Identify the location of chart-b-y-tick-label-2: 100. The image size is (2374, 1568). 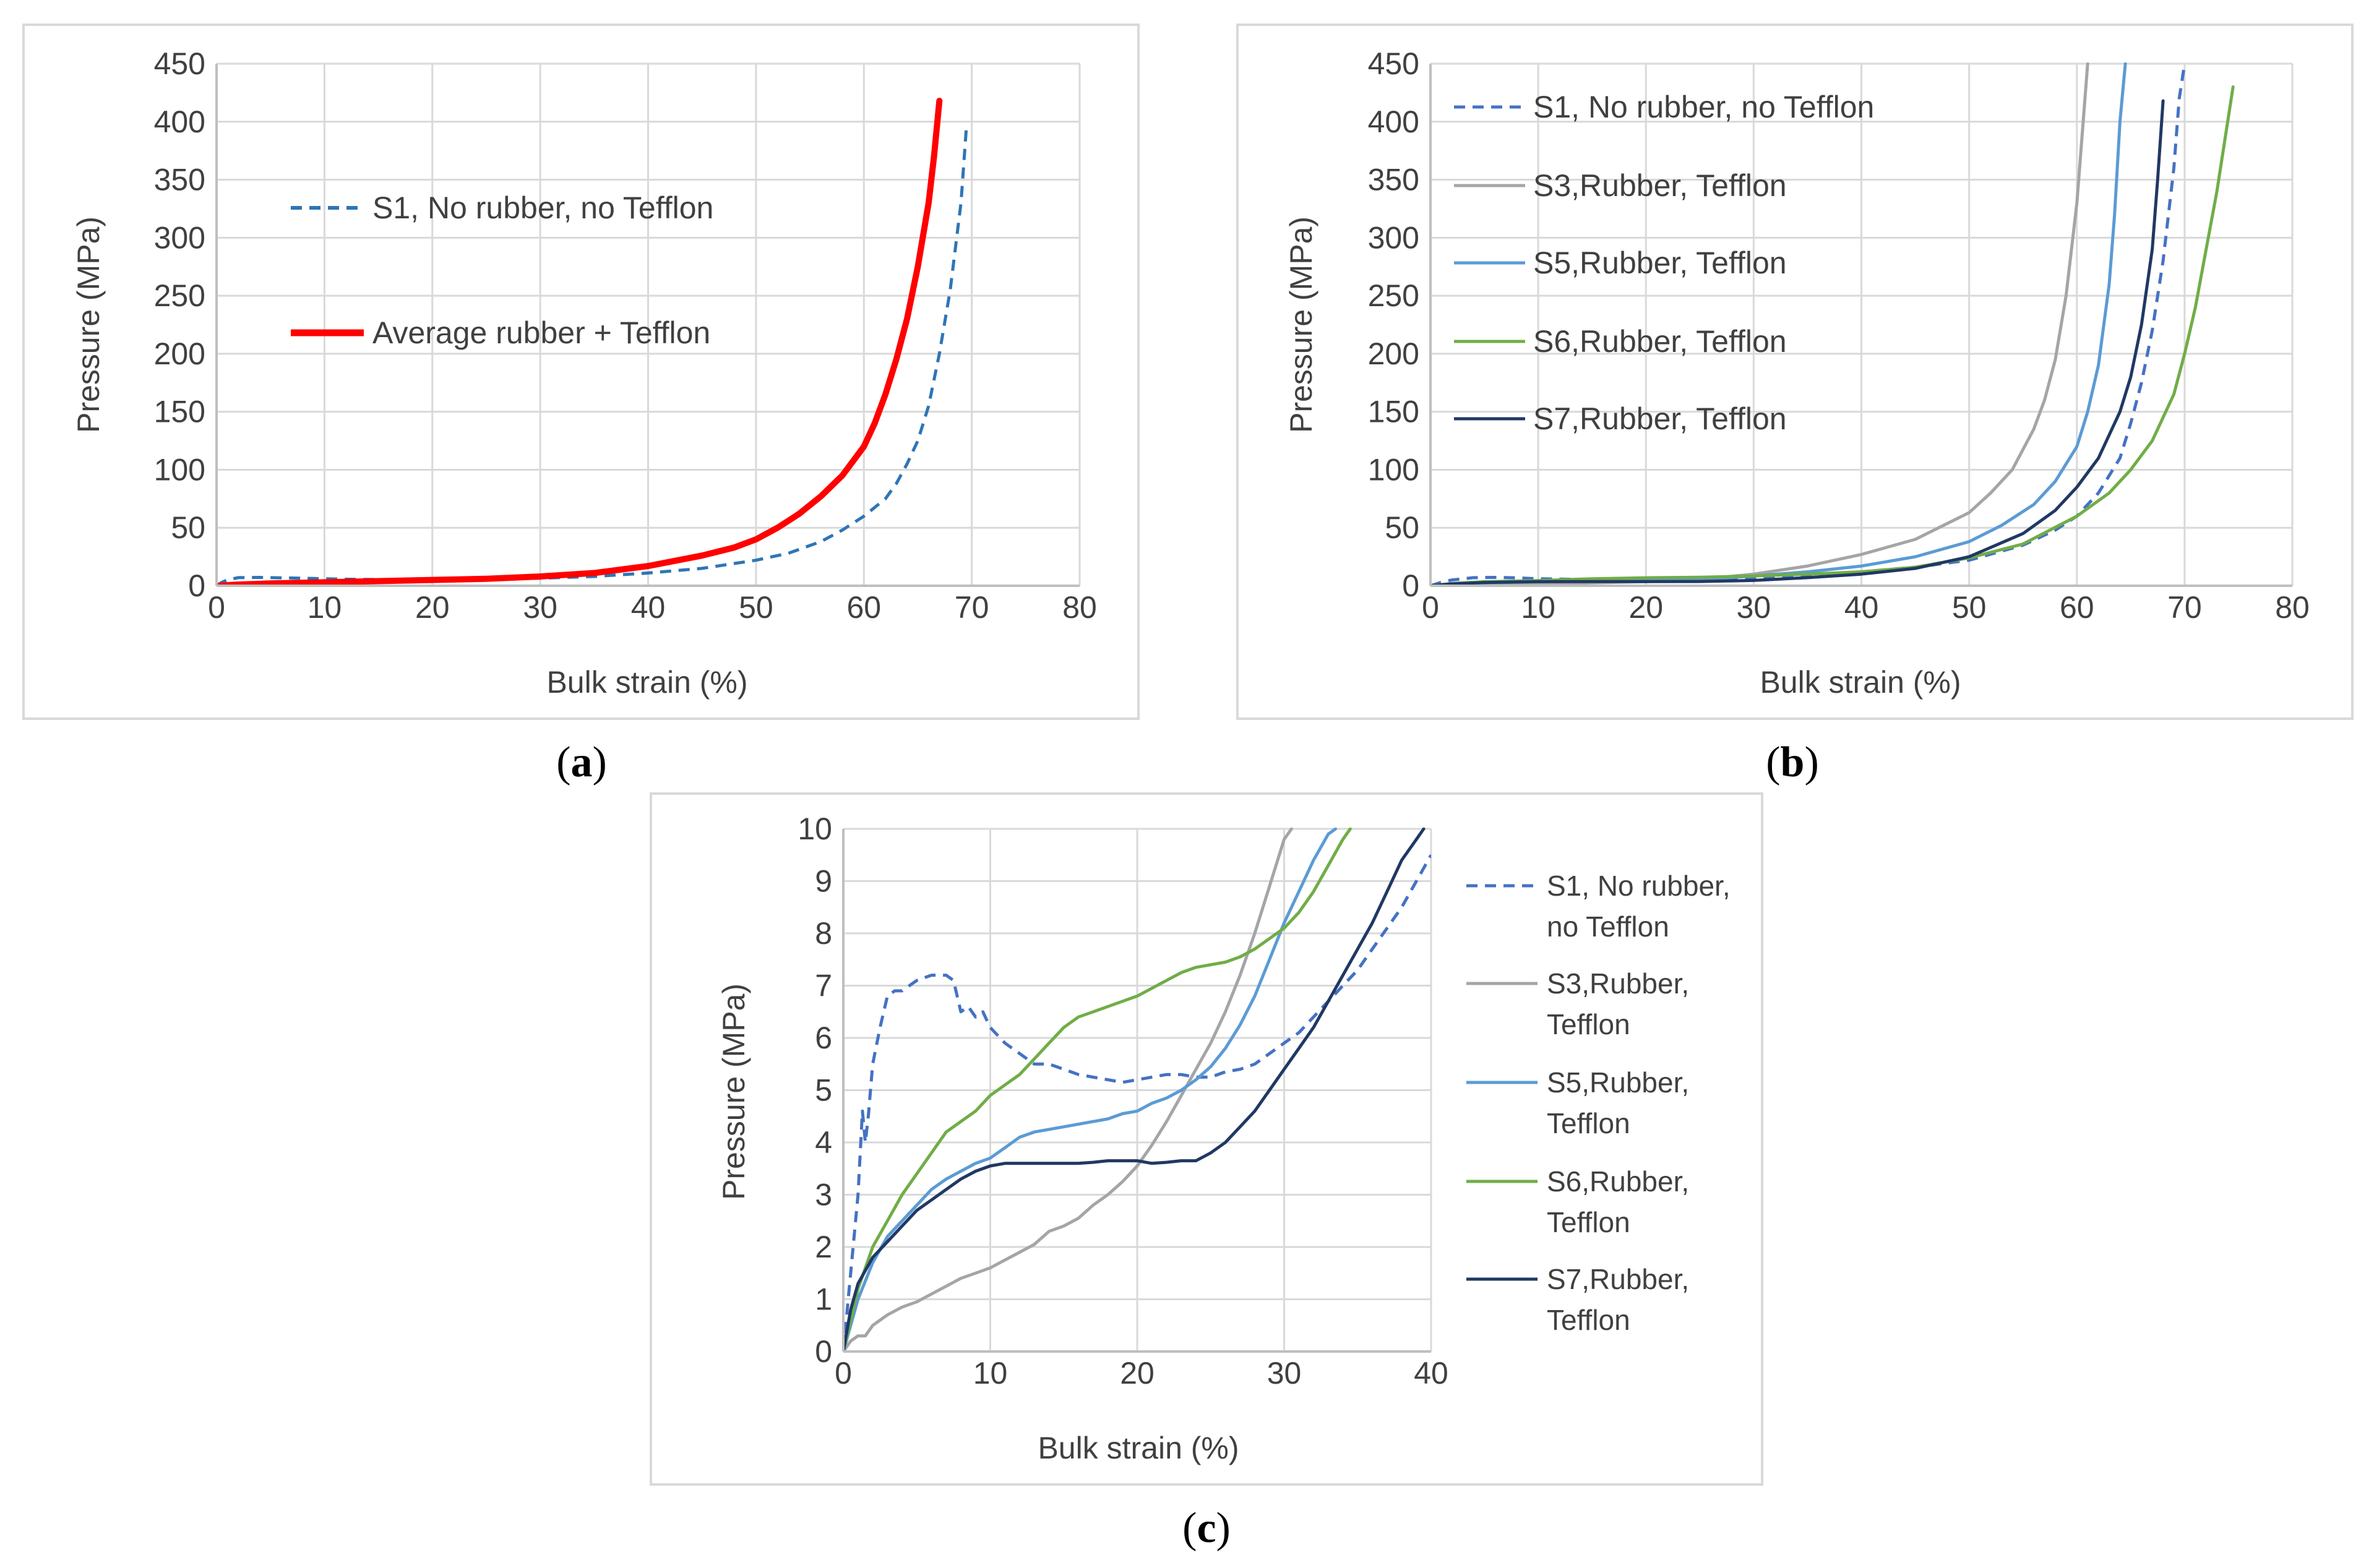
(1393, 470).